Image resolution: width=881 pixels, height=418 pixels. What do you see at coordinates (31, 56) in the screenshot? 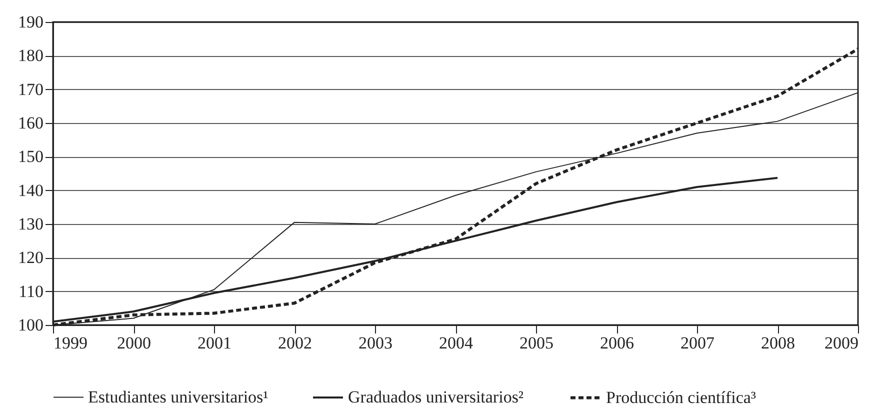
I see `y-tick-label: 180` at bounding box center [31, 56].